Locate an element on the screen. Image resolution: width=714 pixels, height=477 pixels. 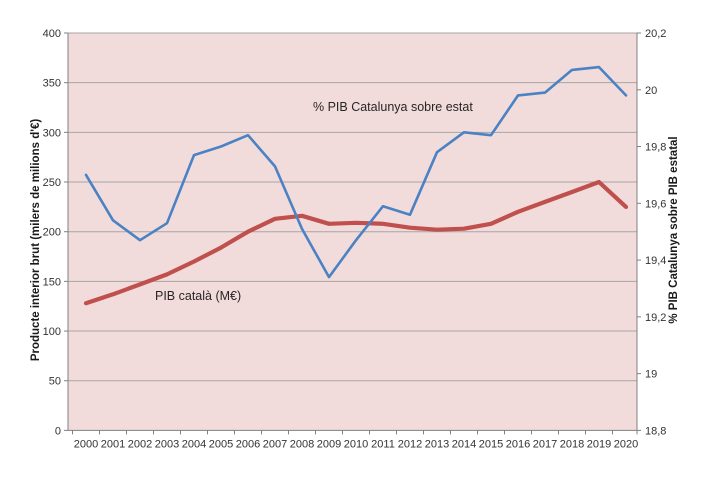
y-axis-left-labels: 0 50 100 150 200 250 300 350 400 is located at coordinates (52, 232).